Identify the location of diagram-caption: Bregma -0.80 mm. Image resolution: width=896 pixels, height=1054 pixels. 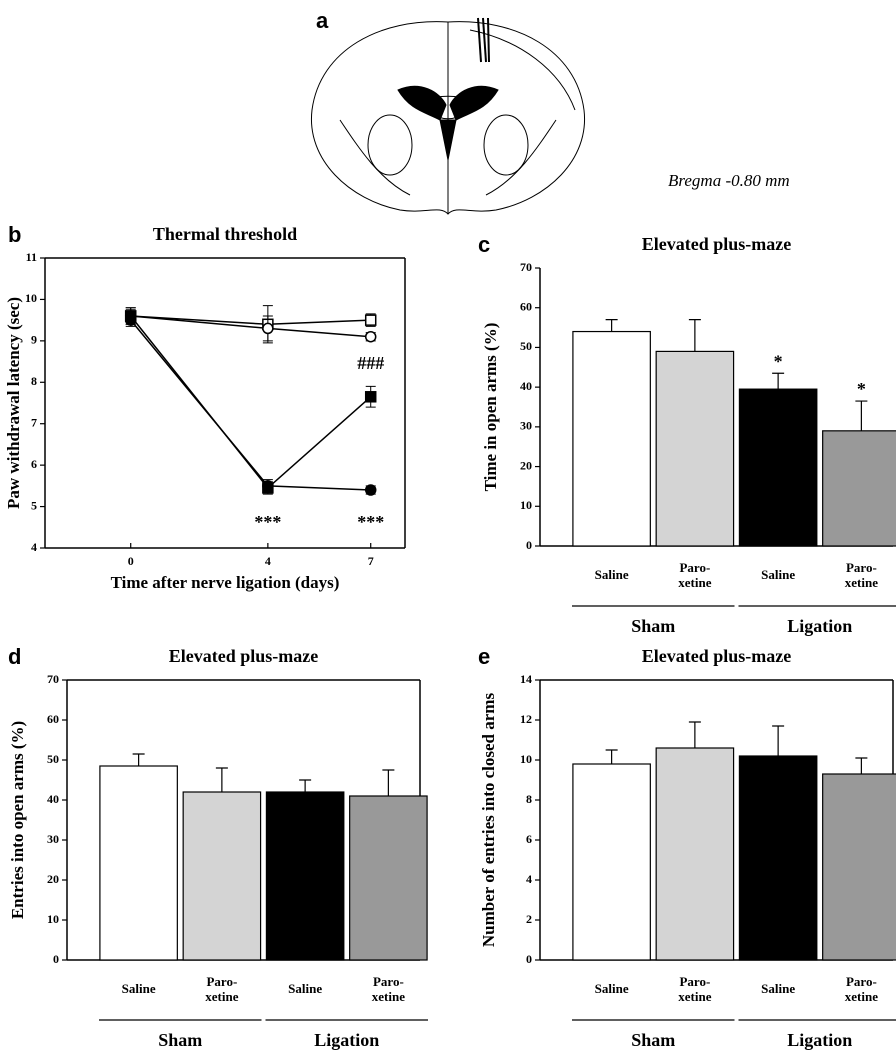
(729, 180).